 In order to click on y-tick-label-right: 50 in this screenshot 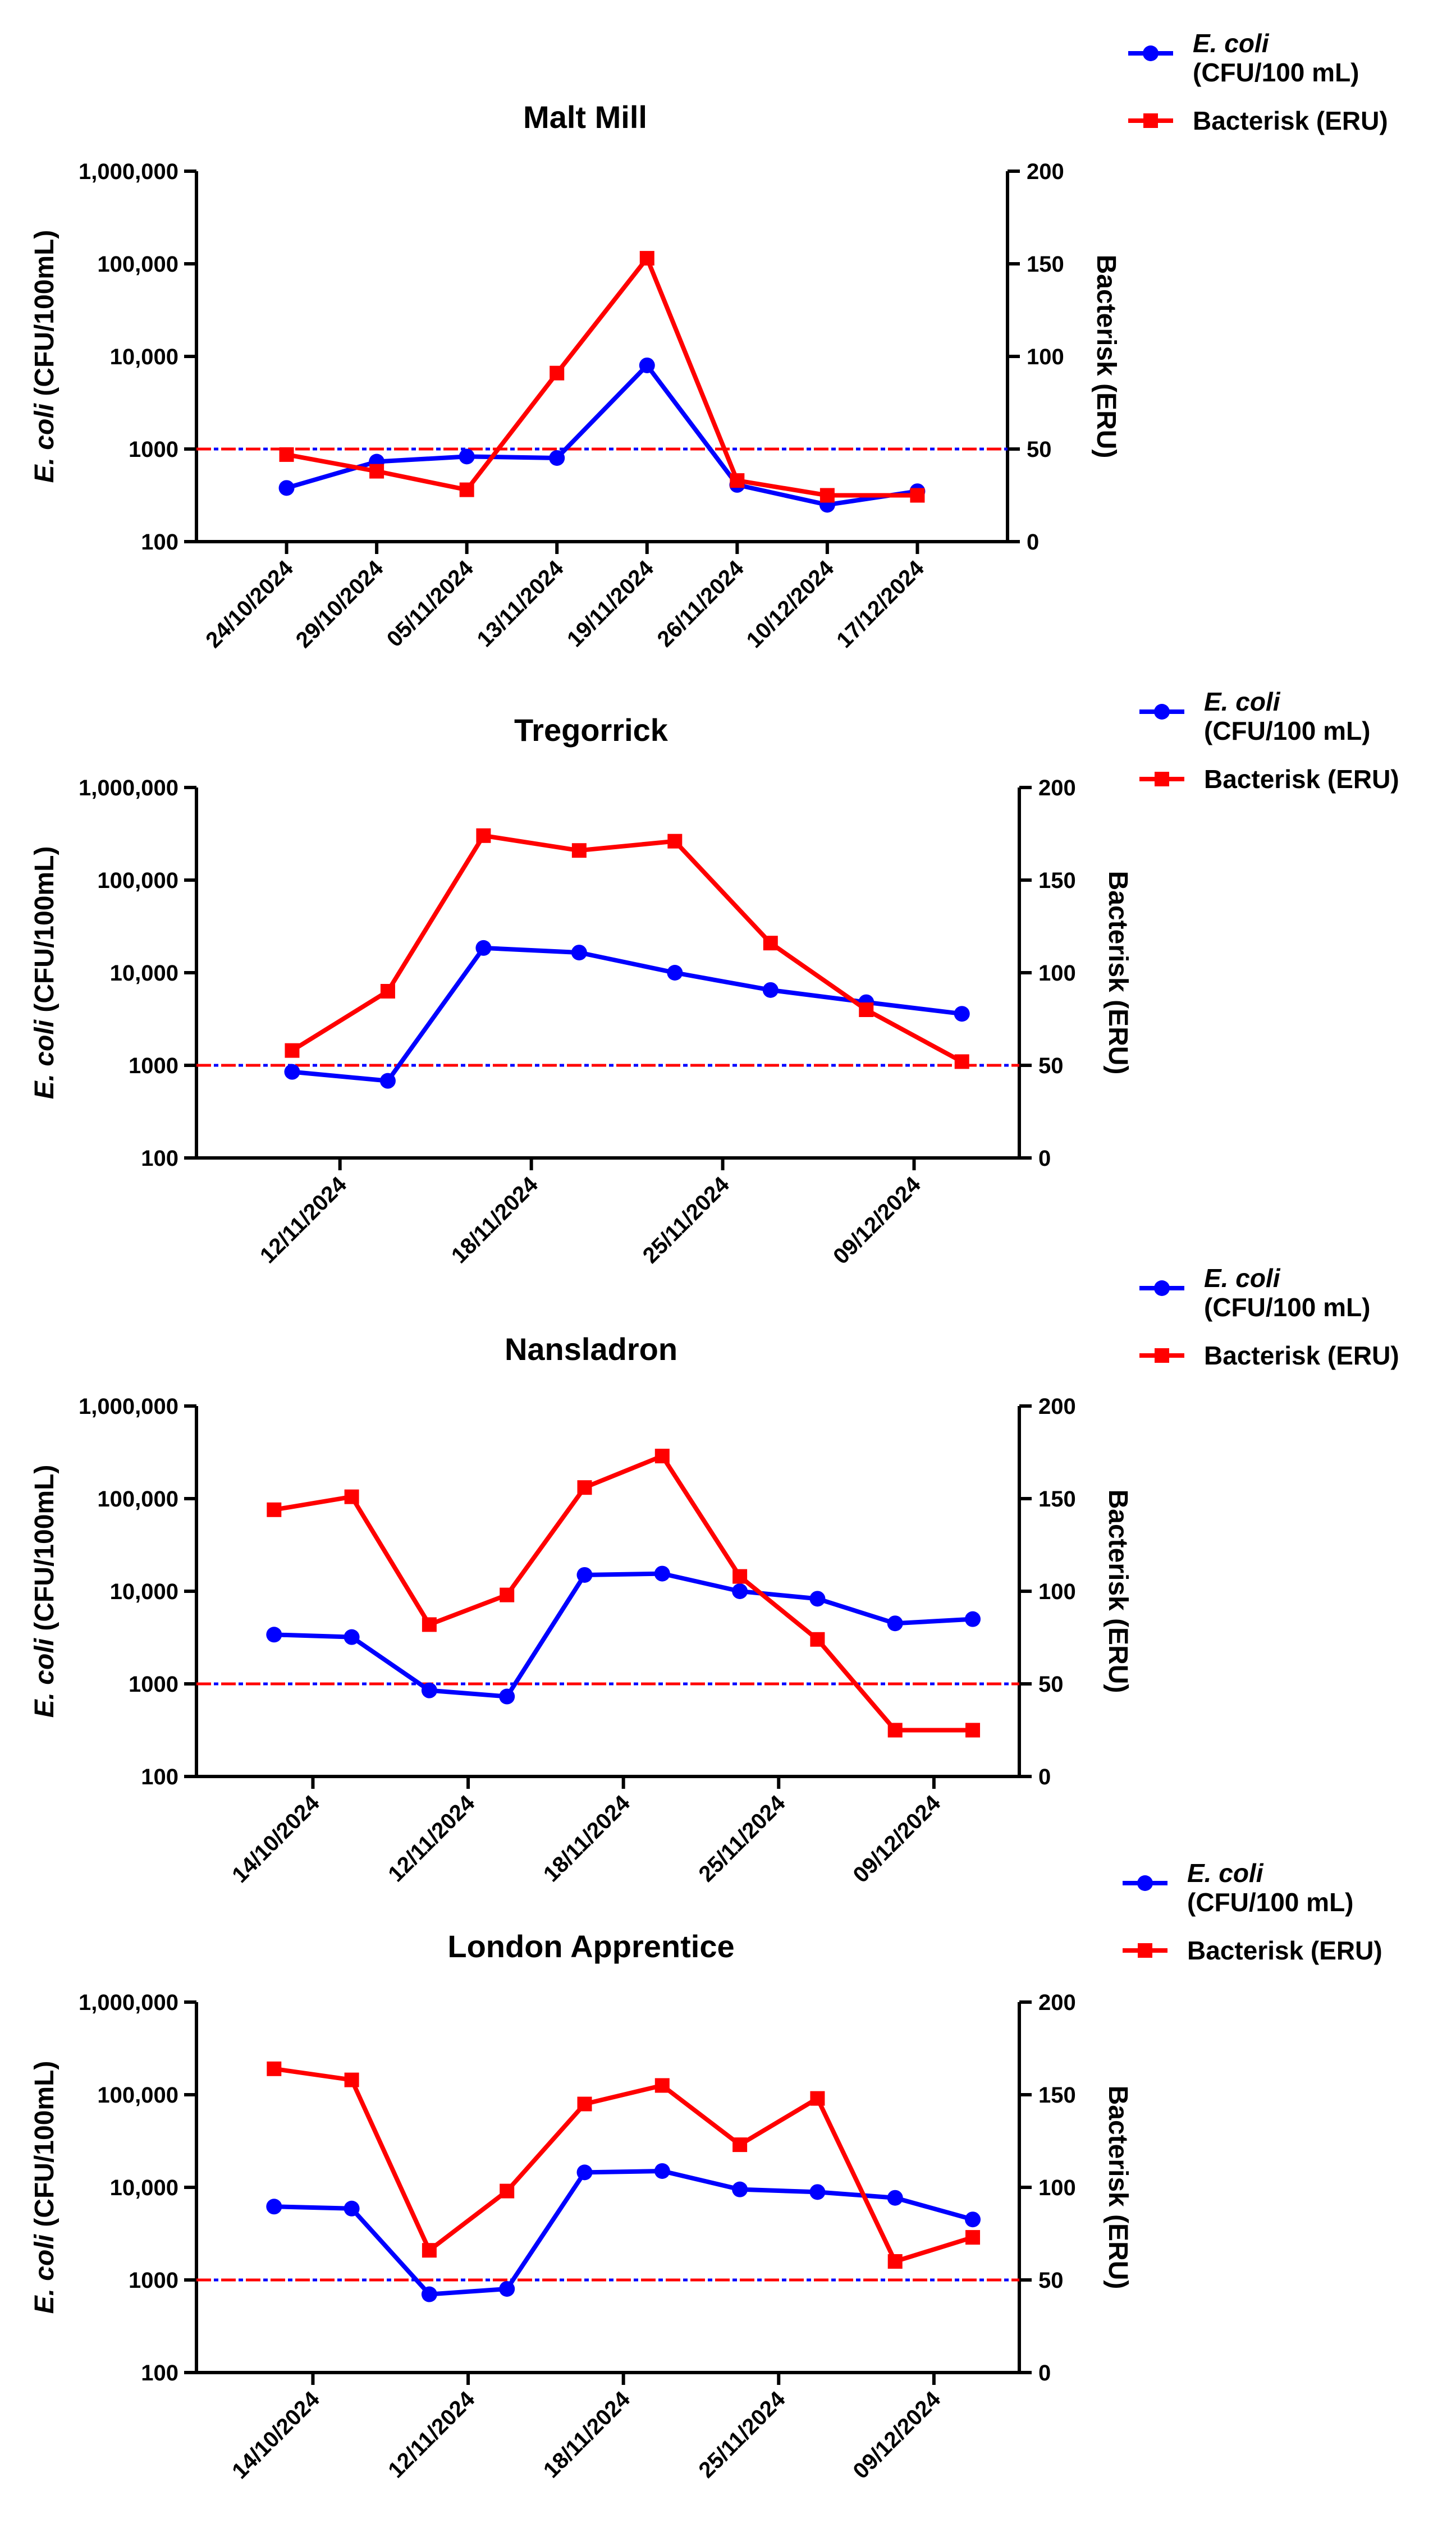, I will do `click(1051, 1684)`.